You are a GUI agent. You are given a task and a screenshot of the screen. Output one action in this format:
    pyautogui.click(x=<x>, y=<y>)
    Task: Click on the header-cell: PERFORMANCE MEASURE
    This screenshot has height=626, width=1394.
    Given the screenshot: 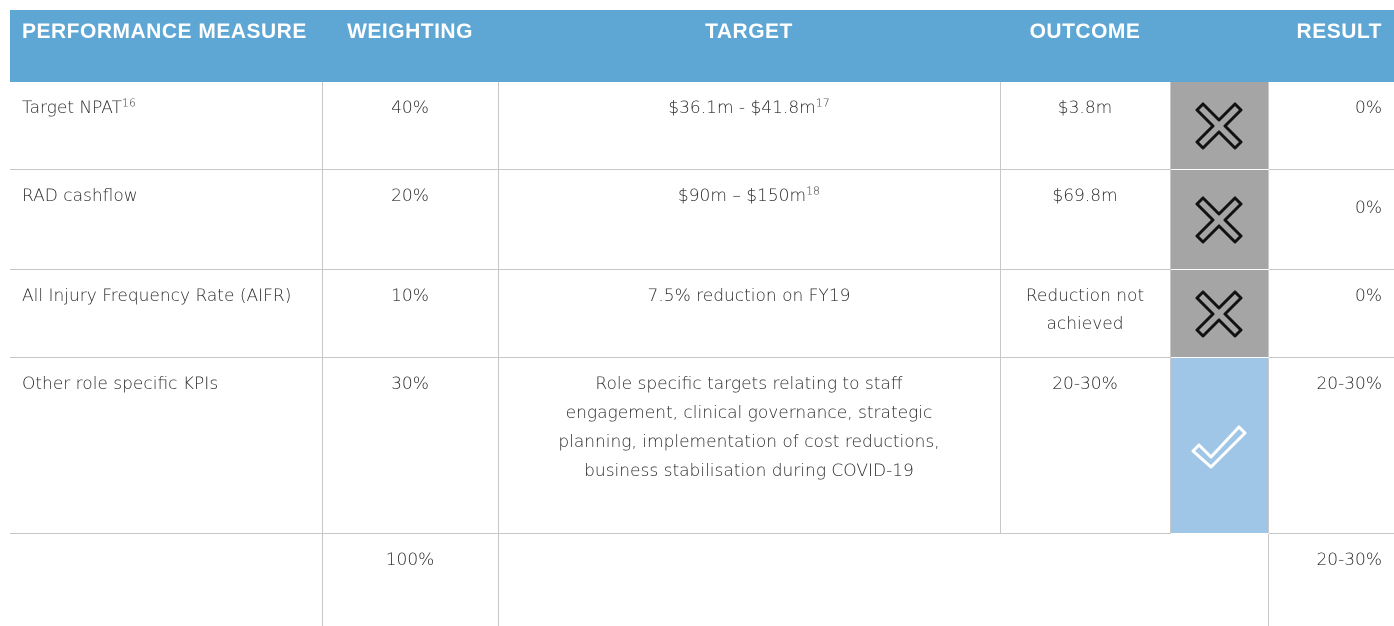 What is the action you would take?
    pyautogui.click(x=166, y=46)
    